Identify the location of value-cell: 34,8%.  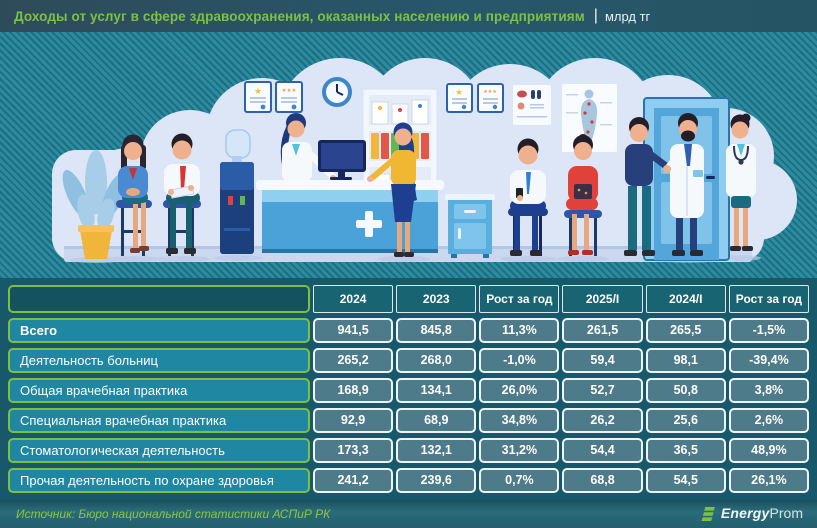
(519, 420).